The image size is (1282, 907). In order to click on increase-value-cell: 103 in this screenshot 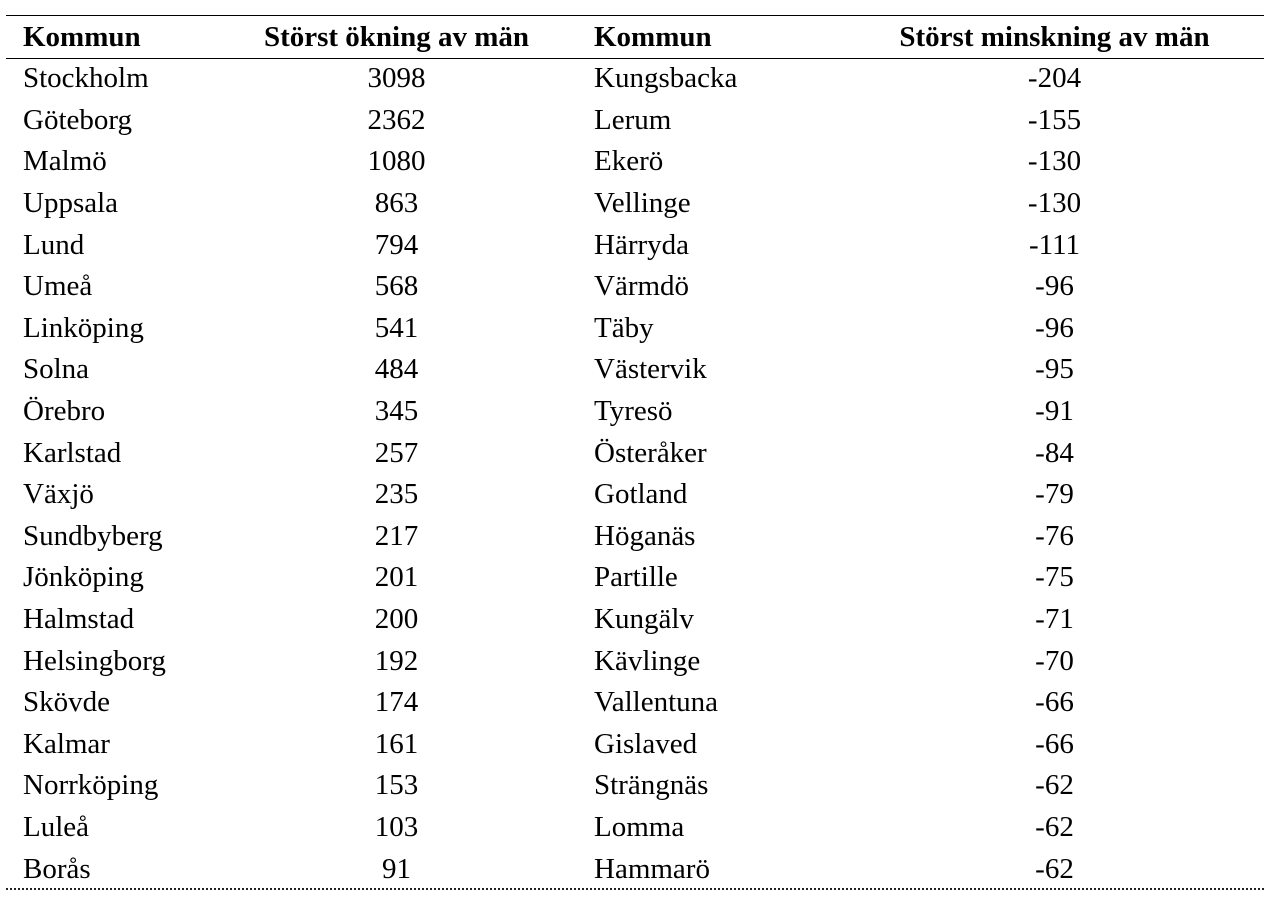, I will do `click(396, 826)`.